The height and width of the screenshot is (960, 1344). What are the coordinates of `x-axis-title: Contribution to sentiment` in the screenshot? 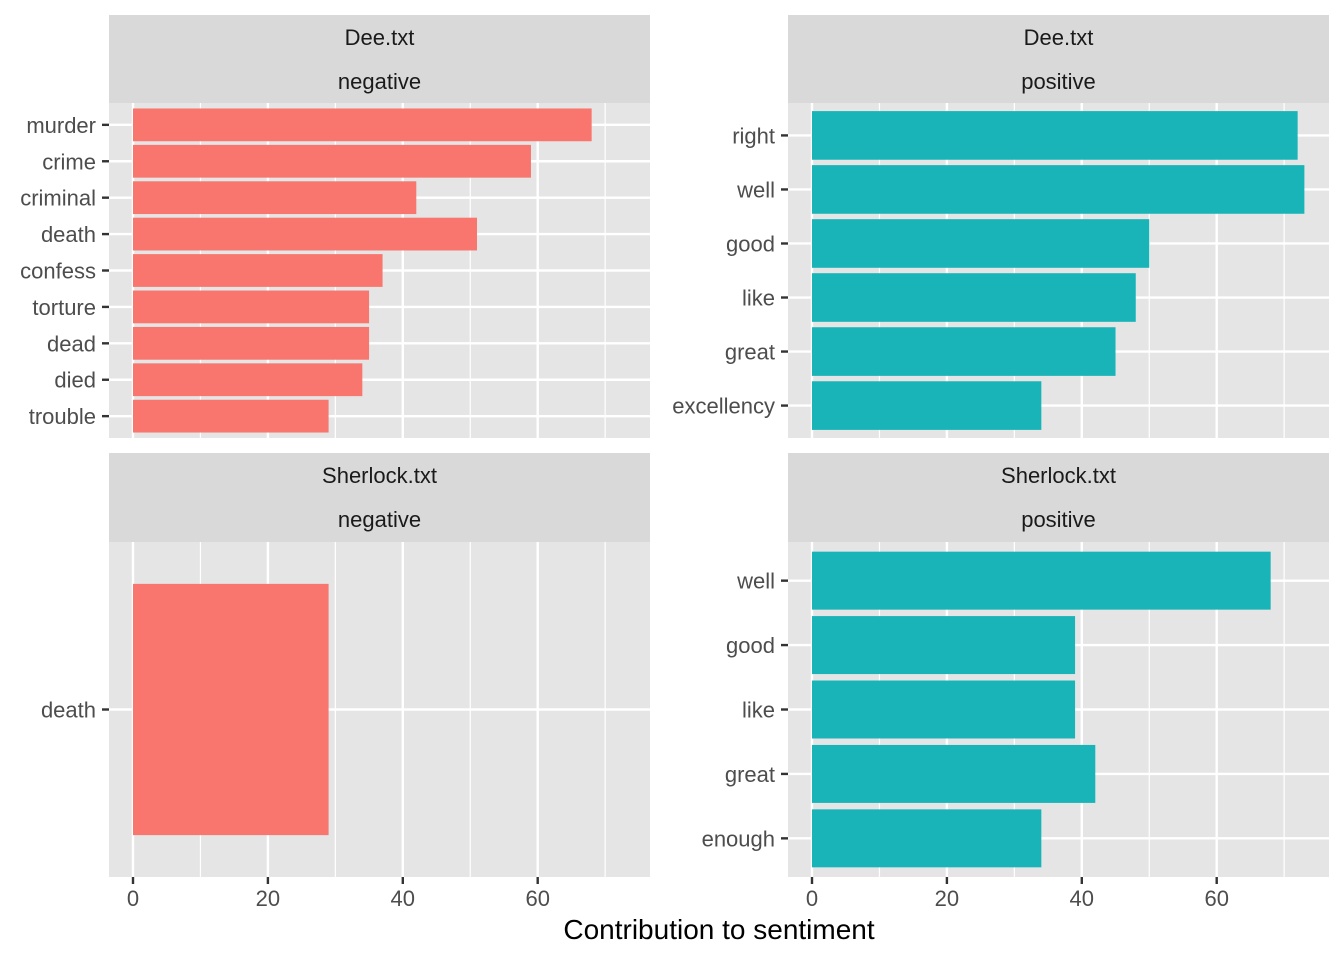 It's located at (719, 929).